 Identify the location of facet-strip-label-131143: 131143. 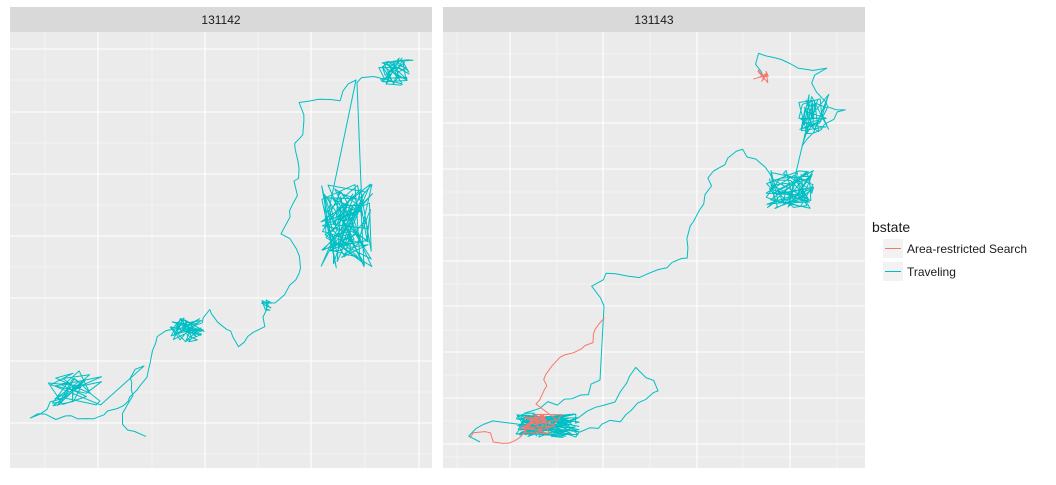
(653, 20).